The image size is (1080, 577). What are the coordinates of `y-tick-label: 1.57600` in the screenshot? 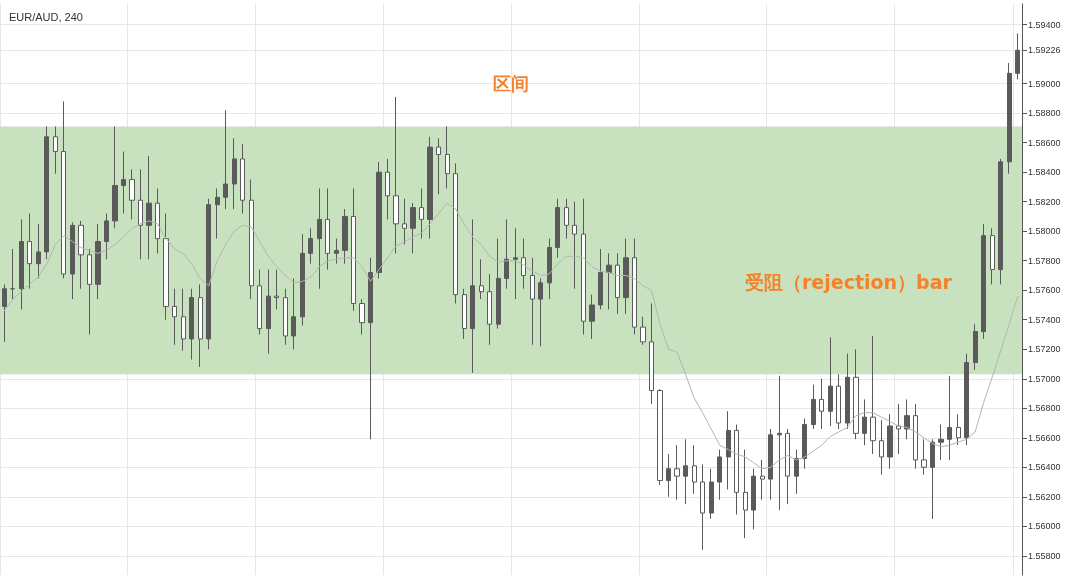 It's located at (1044, 290).